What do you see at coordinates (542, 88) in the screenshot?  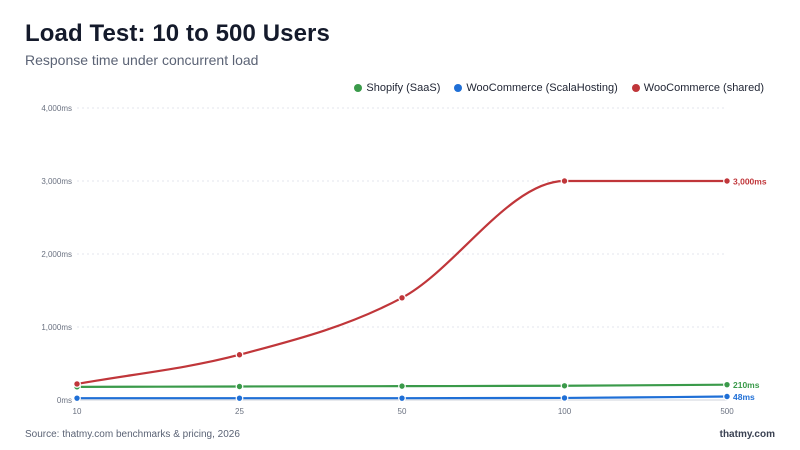 I see `legend-label-woo-scala: WooCommerce (ScalaHosting)` at bounding box center [542, 88].